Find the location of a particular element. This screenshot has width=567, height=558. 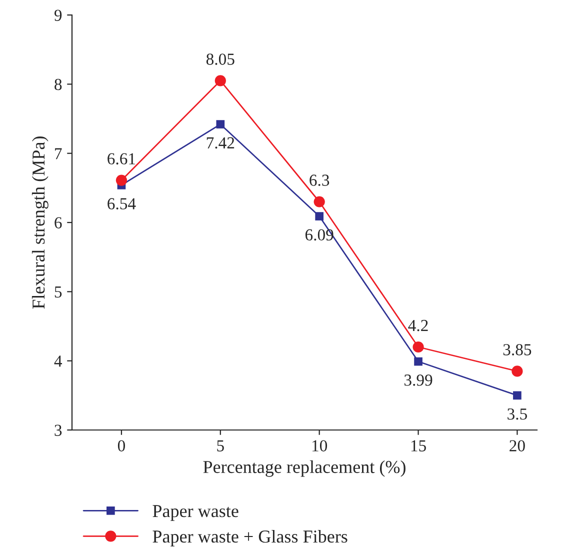

data-label: 3.5 is located at coordinates (517, 414).